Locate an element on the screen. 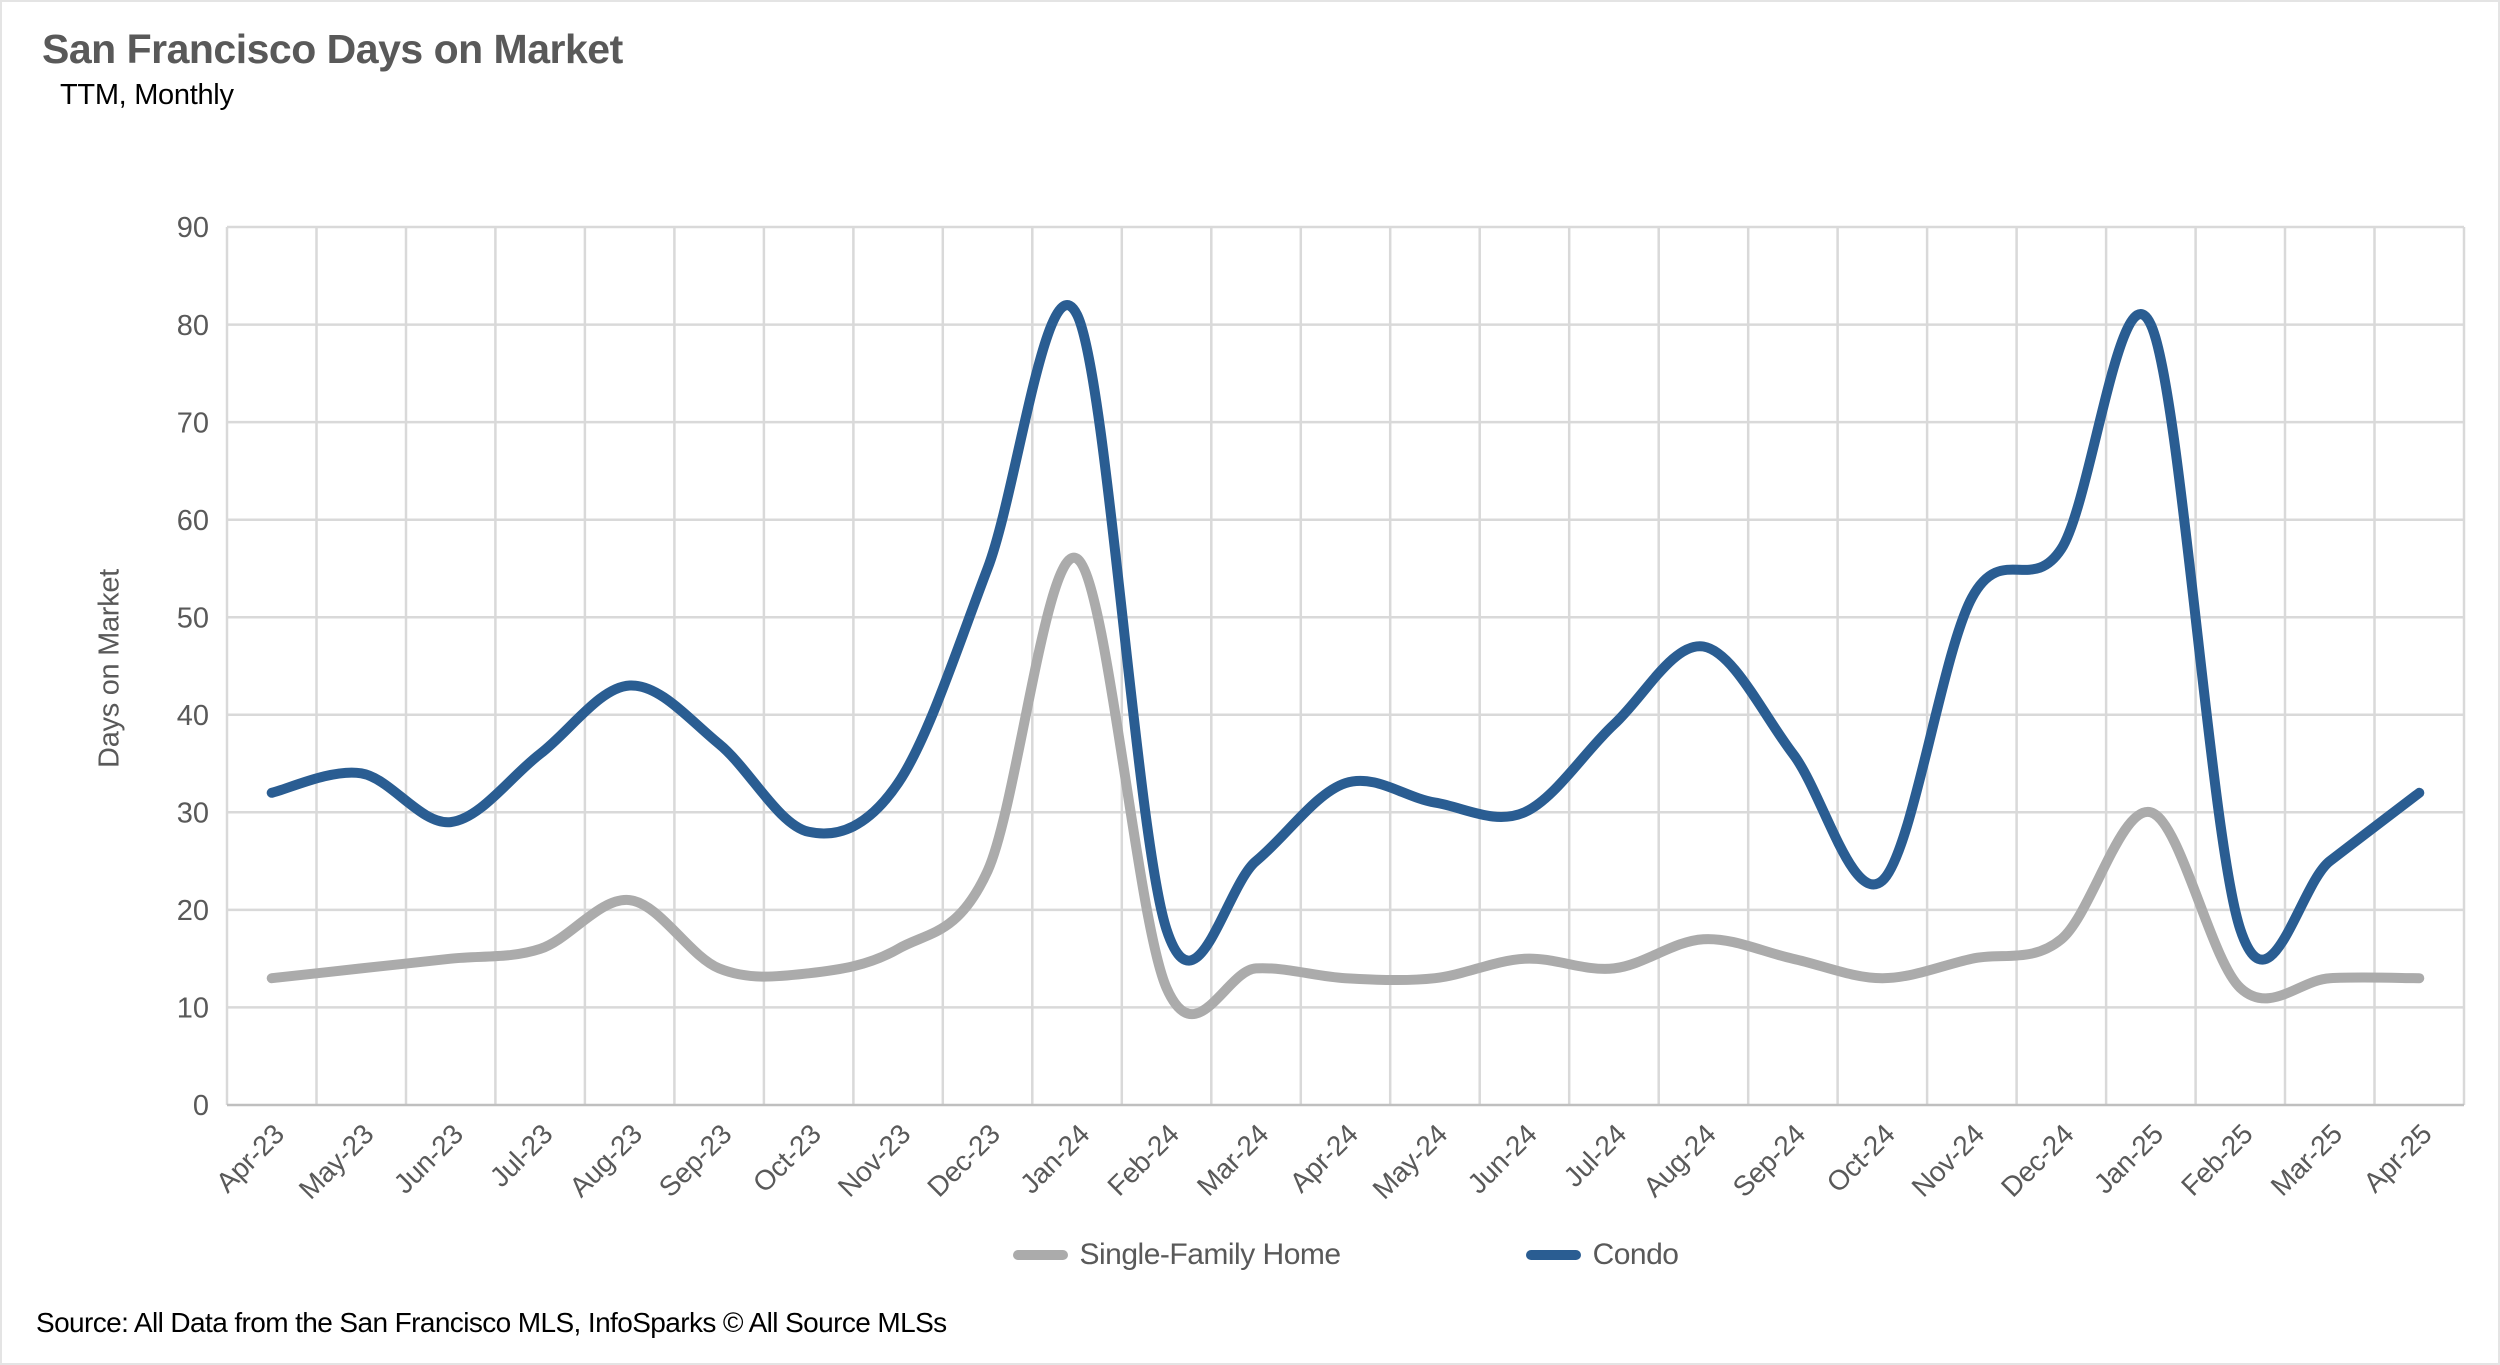 The image size is (2500, 1365). single-family-line-swatch is located at coordinates (1040, 1255).